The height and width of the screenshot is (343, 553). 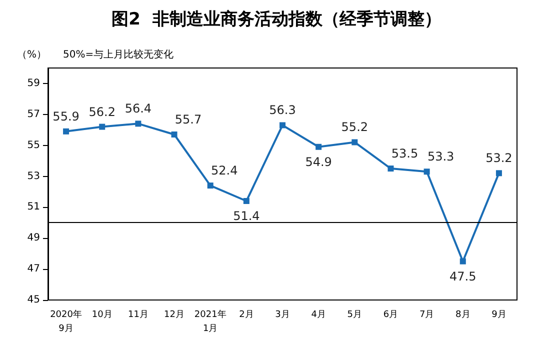 What do you see at coordinates (33, 269) in the screenshot?
I see `y-tick-label: 47` at bounding box center [33, 269].